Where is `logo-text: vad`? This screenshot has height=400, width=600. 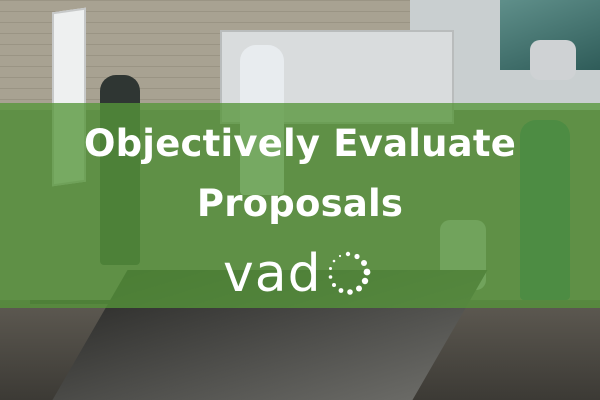 logo-text: vad is located at coordinates (272, 274).